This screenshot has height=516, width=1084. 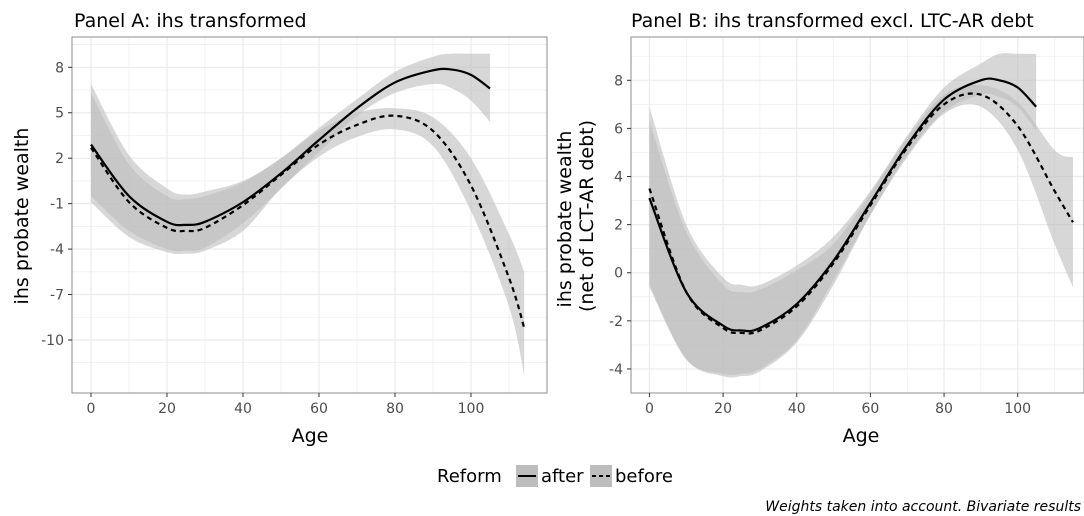 What do you see at coordinates (310, 436) in the screenshot?
I see `panel-a-x-axis-label: Age` at bounding box center [310, 436].